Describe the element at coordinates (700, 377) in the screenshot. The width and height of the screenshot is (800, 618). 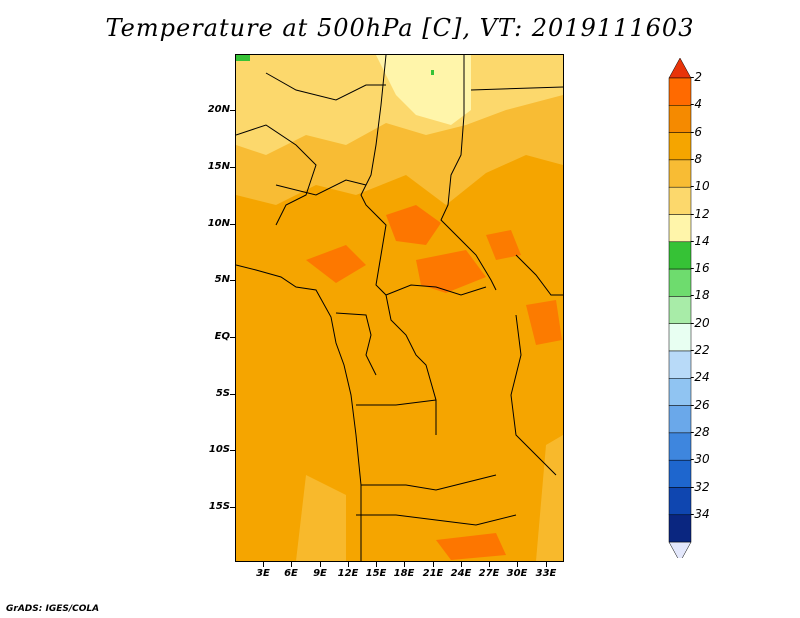
I see `colorbar-label: -24` at that location.